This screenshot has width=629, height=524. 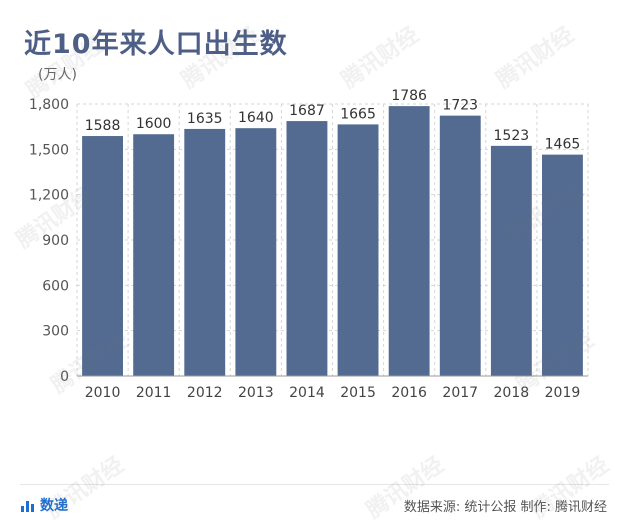 I want to click on x-tick-label: 2015, so click(x=358, y=393).